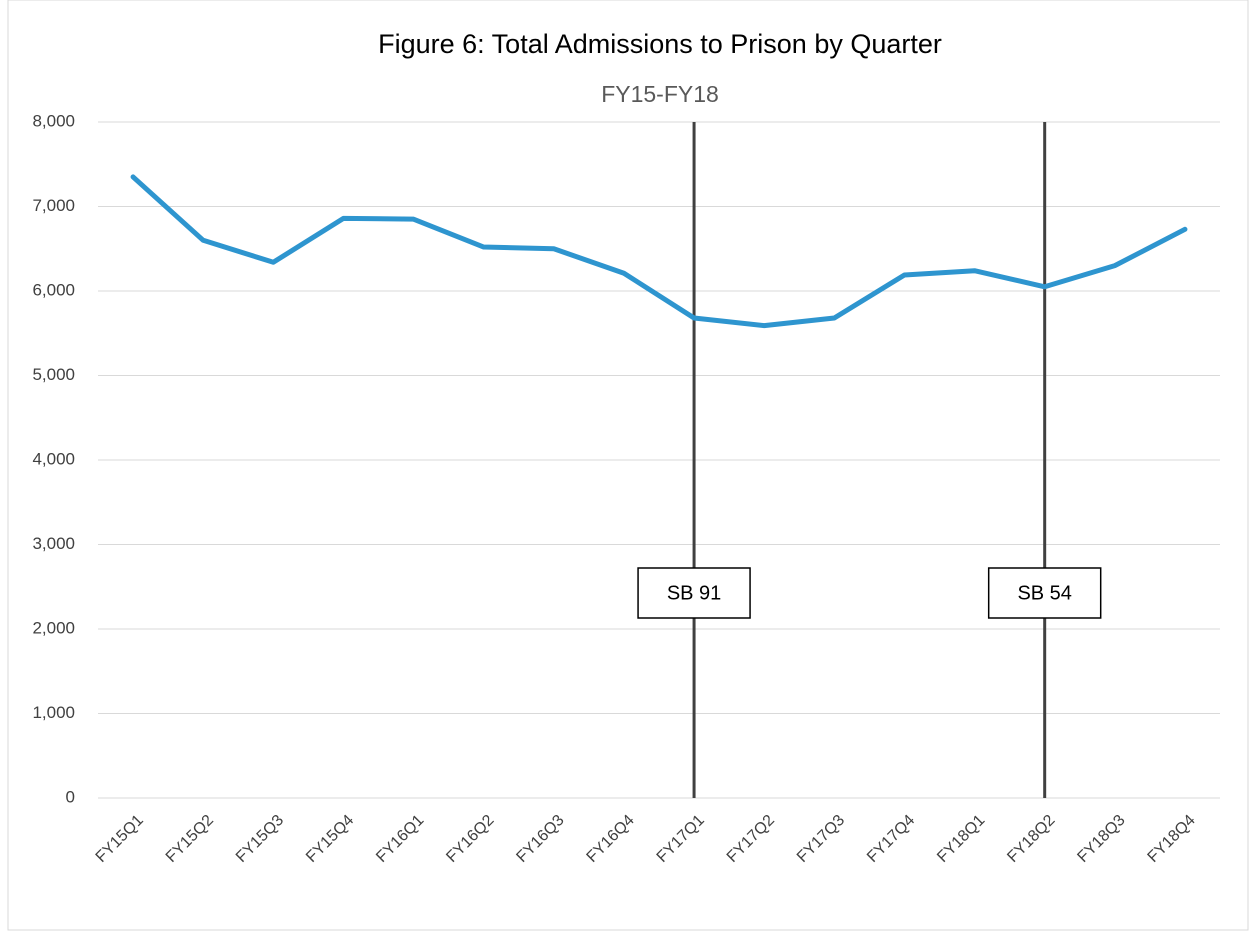  Describe the element at coordinates (821, 839) in the screenshot. I see `x-tick-label: FY17Q3` at that location.